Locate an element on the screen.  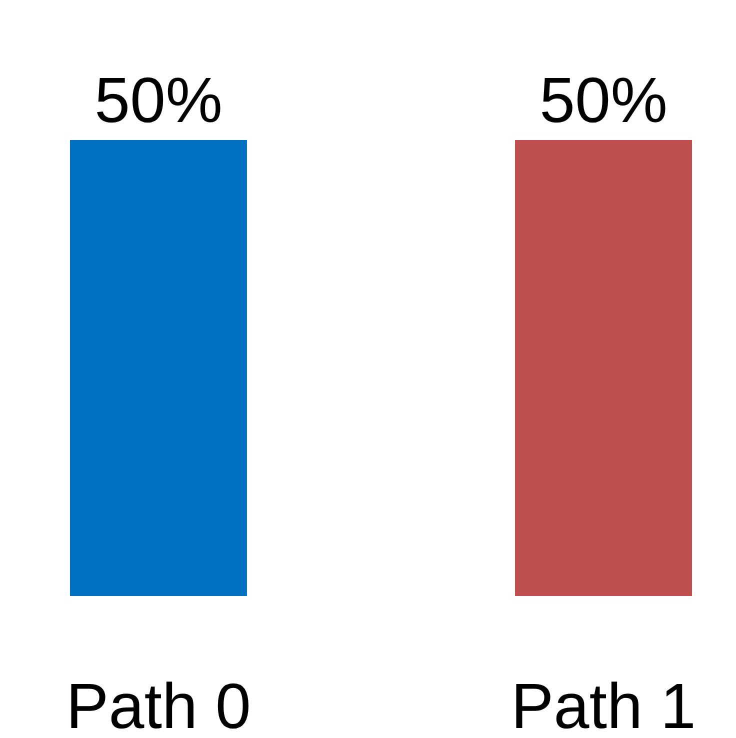
x-tick-label: Path 0 is located at coordinates (159, 704).